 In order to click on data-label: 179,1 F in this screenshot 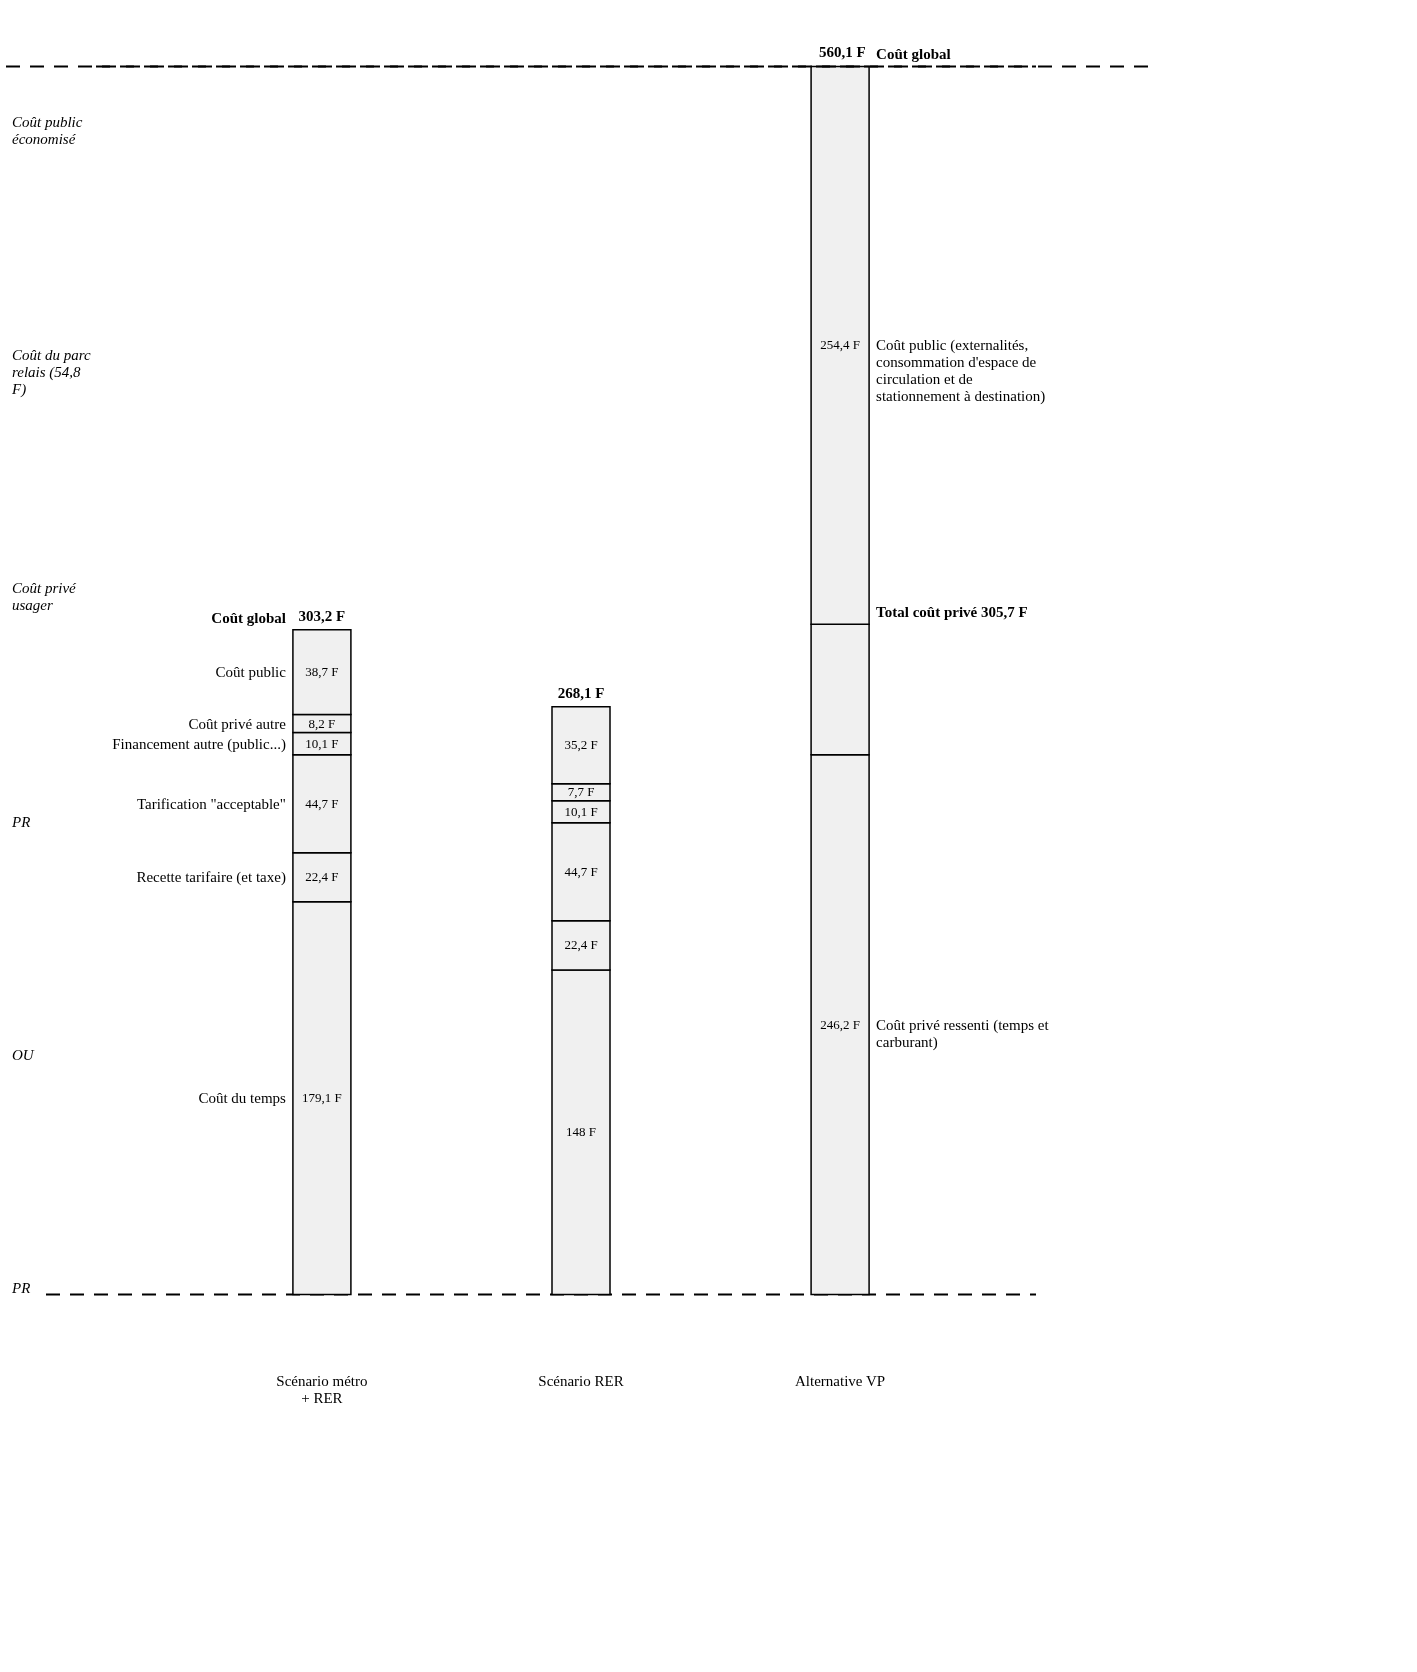, I will do `click(322, 1098)`.